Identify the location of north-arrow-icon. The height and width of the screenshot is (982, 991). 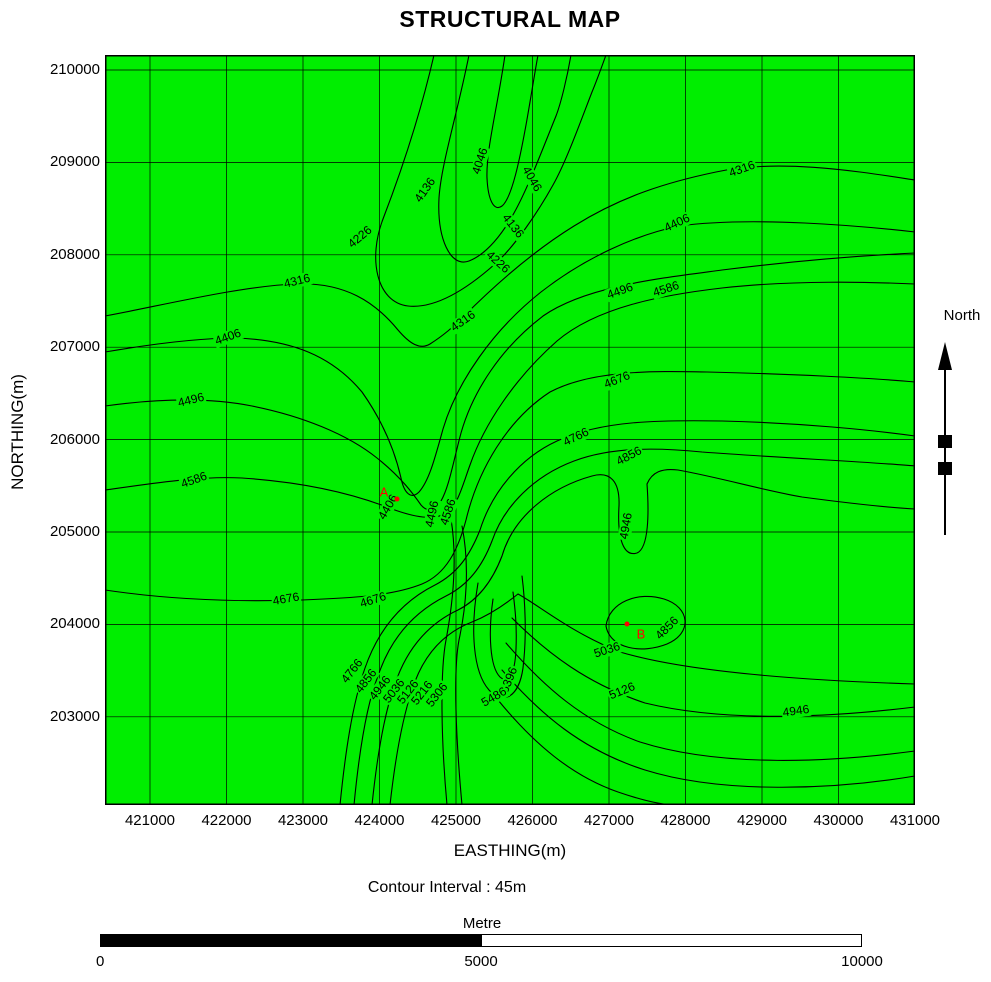
(945, 438).